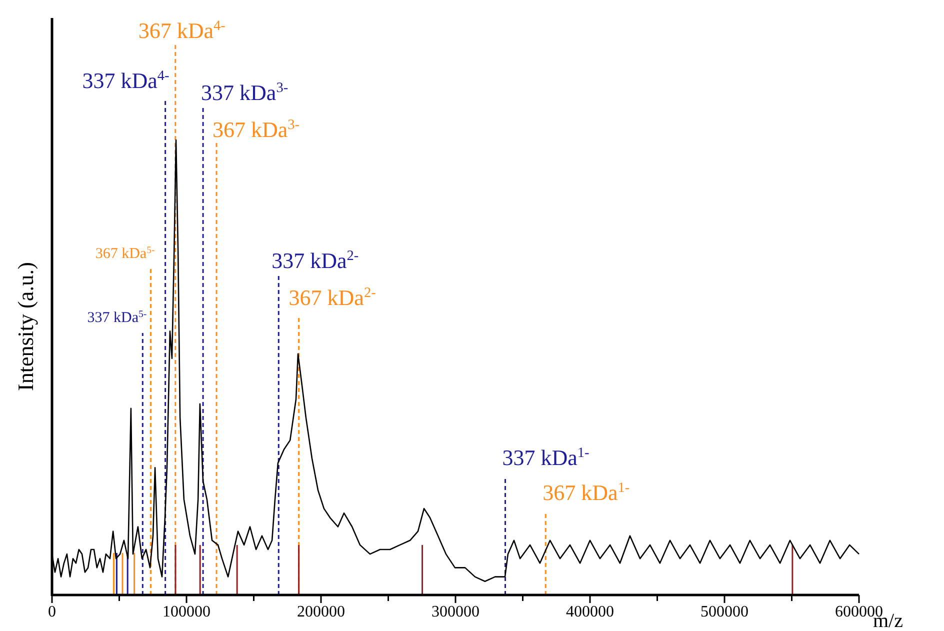  Describe the element at coordinates (321, 611) in the screenshot. I see `x-tick-label: 200000` at that location.